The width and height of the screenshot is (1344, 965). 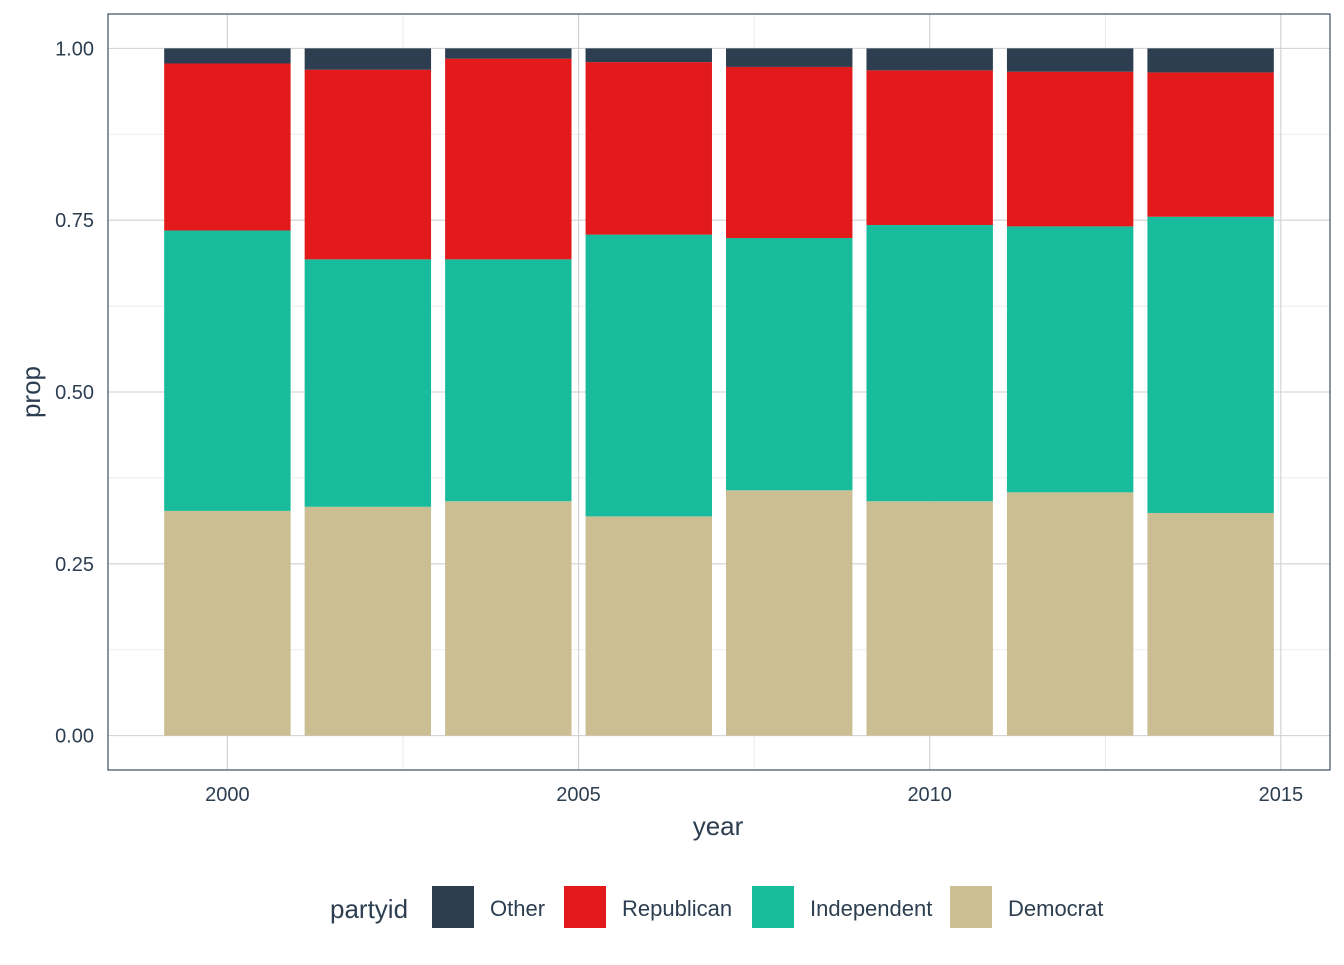 I want to click on bar-segment-independent-2000, so click(x=227, y=370).